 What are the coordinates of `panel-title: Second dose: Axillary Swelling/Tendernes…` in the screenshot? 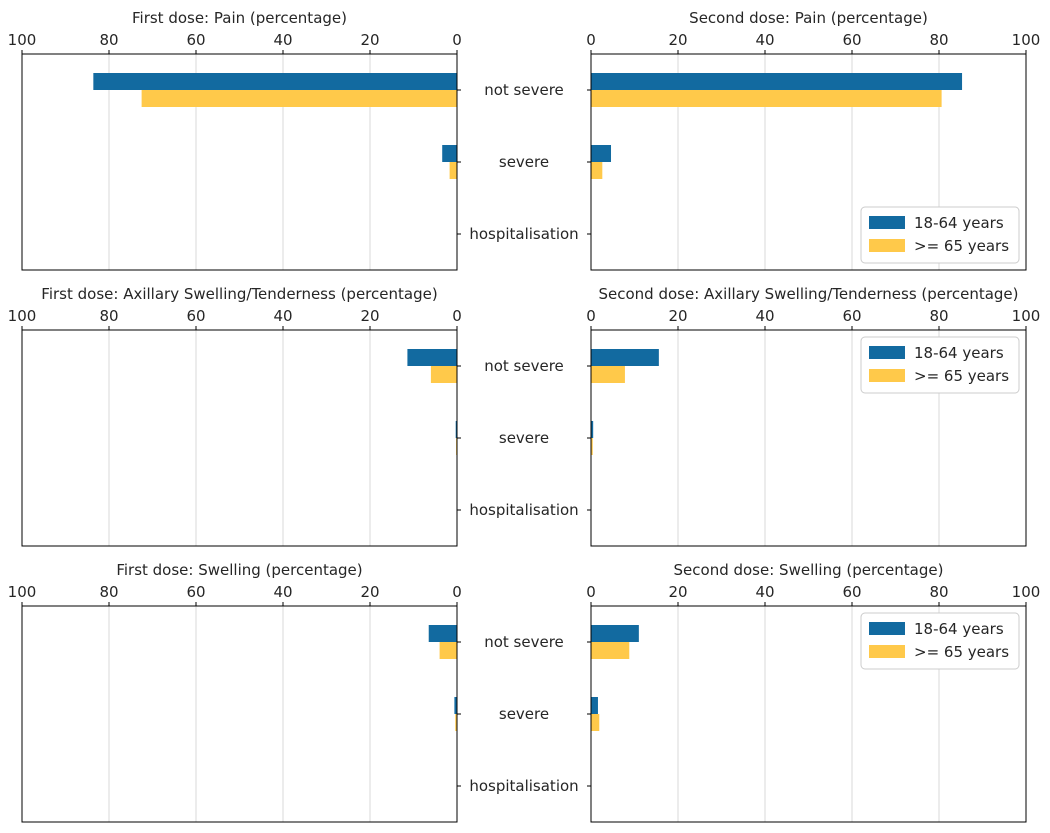 It's located at (808, 294).